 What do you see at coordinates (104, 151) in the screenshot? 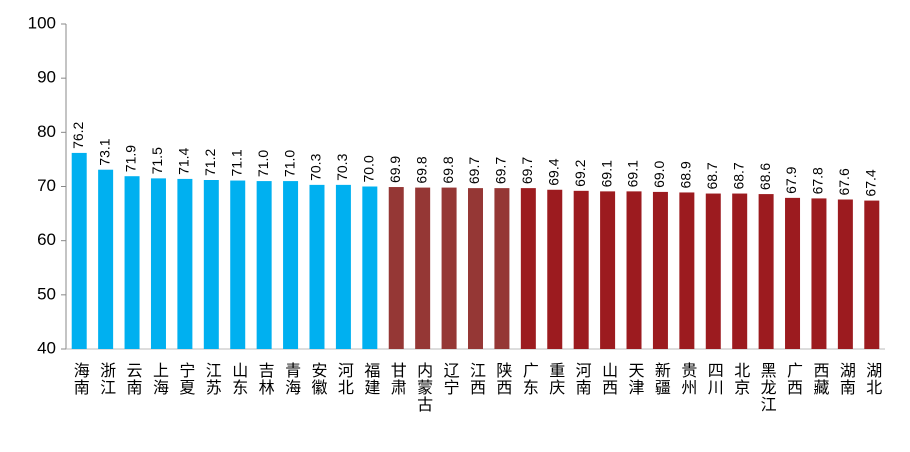
I see `value-label: 73.1` at bounding box center [104, 151].